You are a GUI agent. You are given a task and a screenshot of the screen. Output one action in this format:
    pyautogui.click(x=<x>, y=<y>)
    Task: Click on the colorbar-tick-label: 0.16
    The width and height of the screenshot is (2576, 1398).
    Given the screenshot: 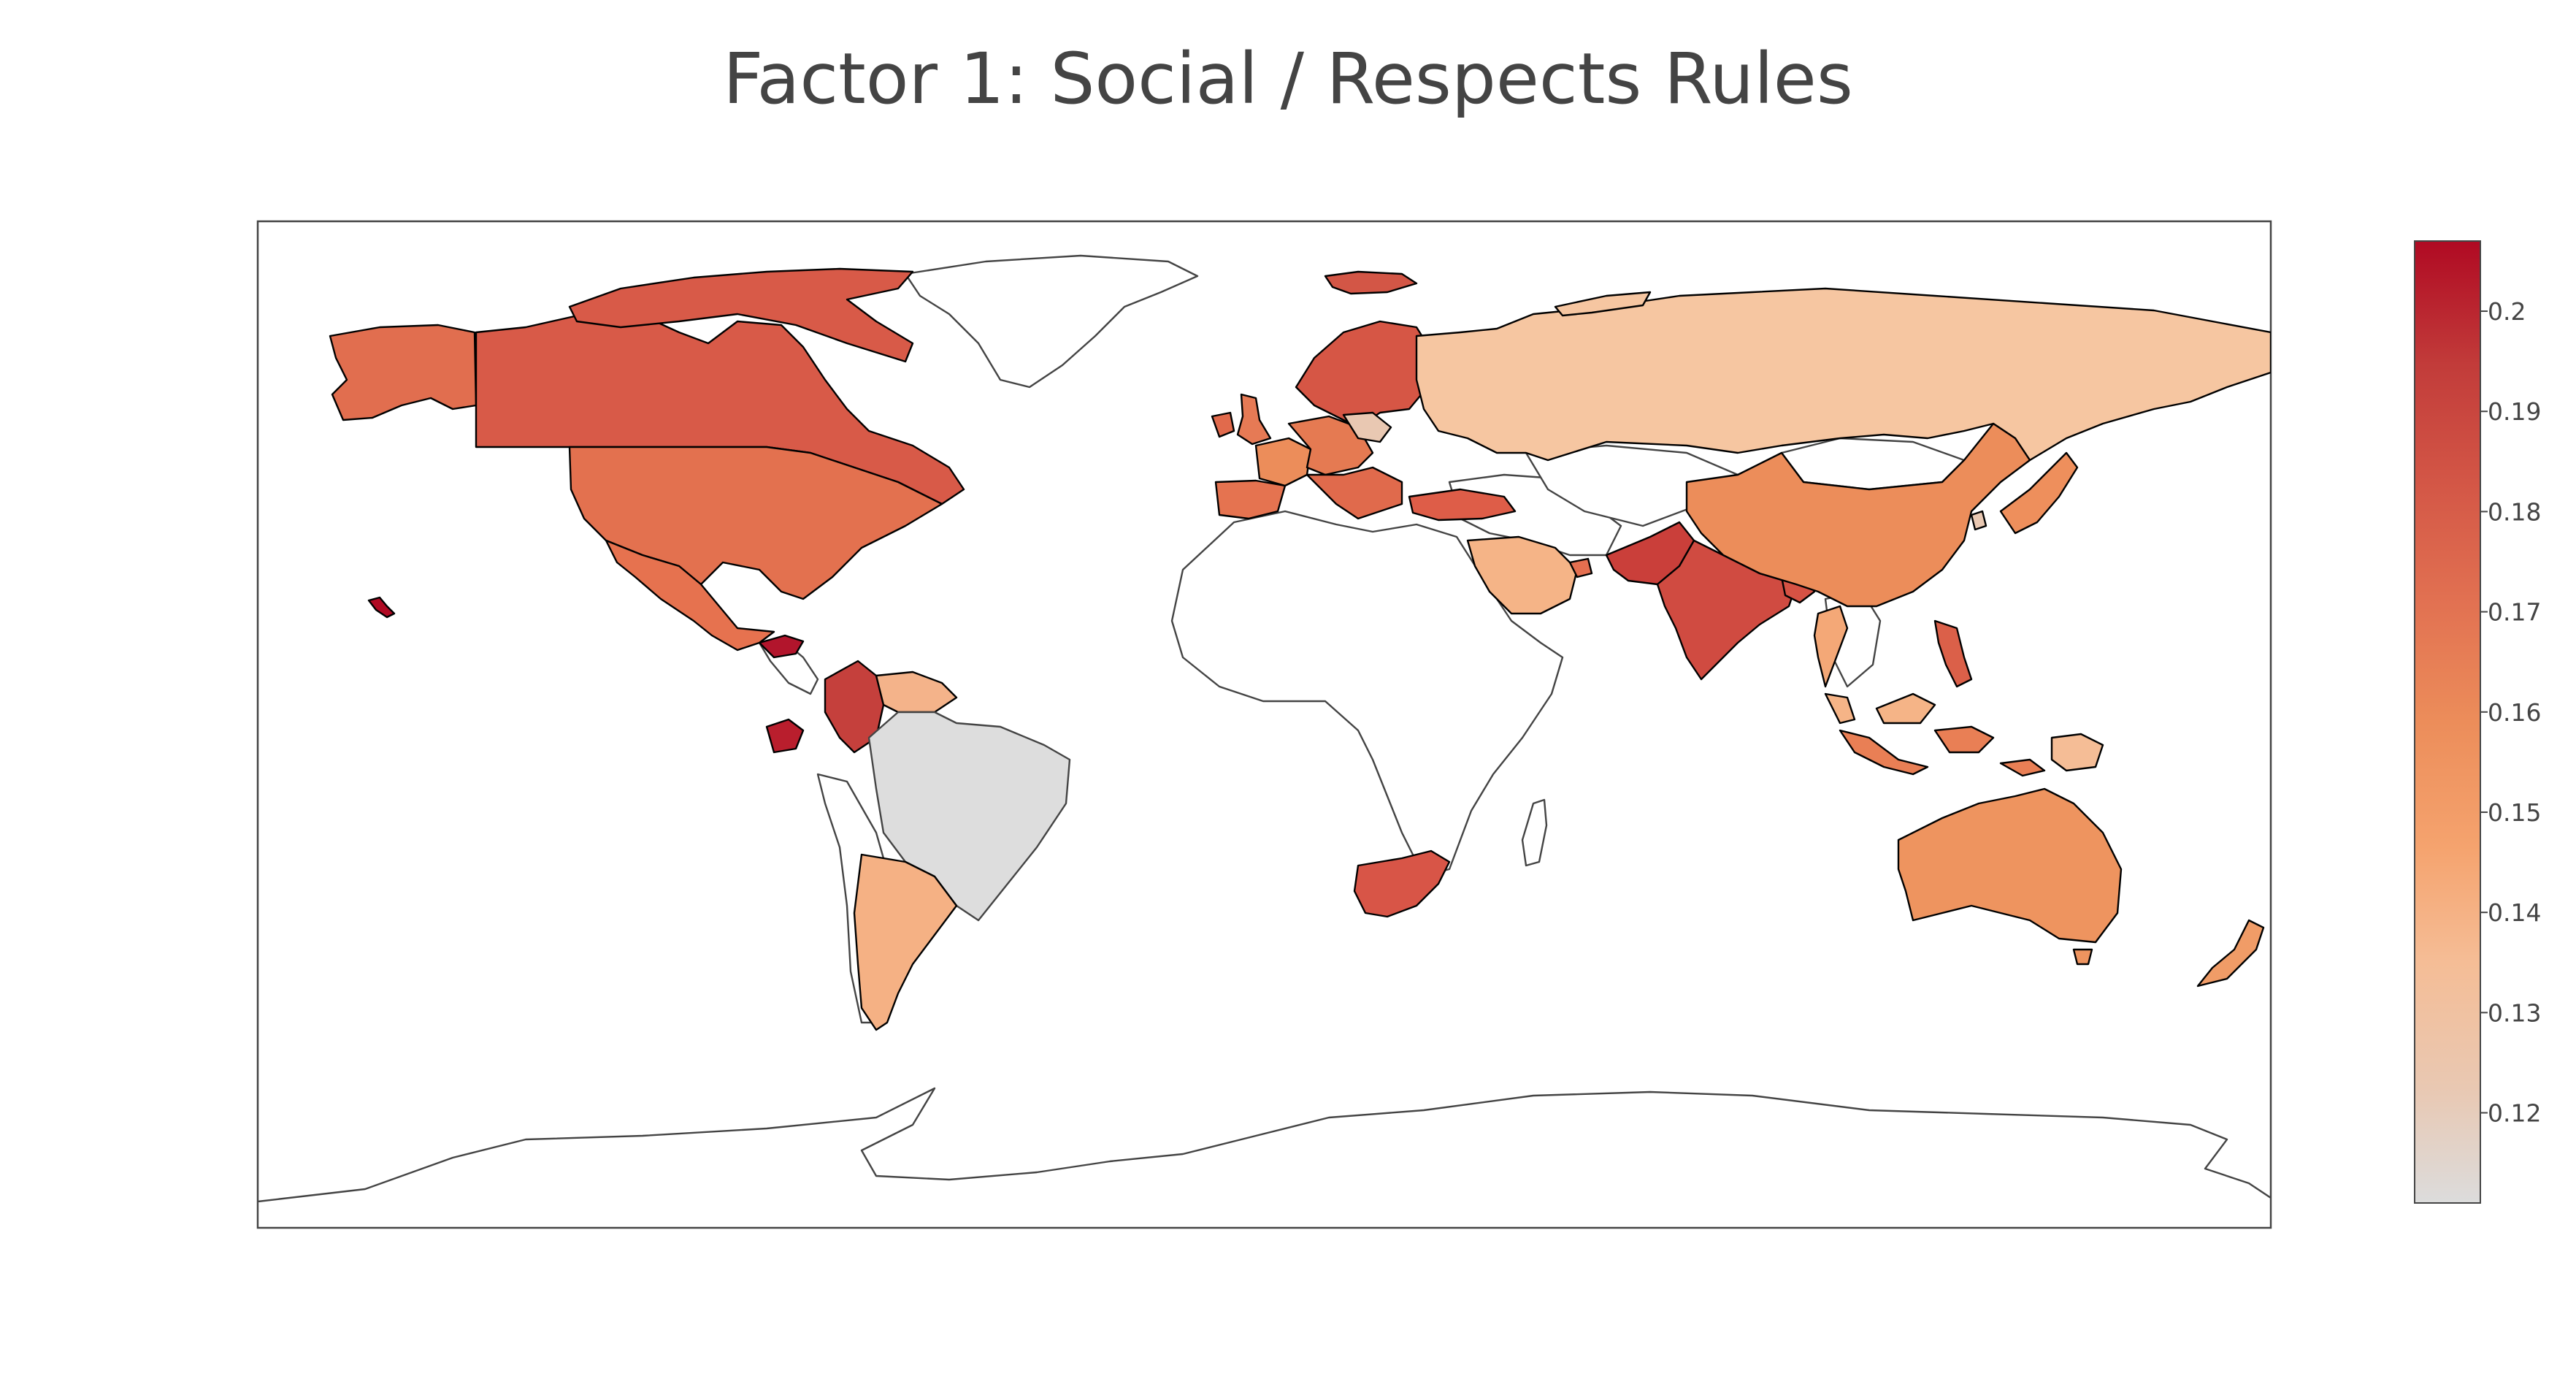 What is the action you would take?
    pyautogui.click(x=2514, y=712)
    